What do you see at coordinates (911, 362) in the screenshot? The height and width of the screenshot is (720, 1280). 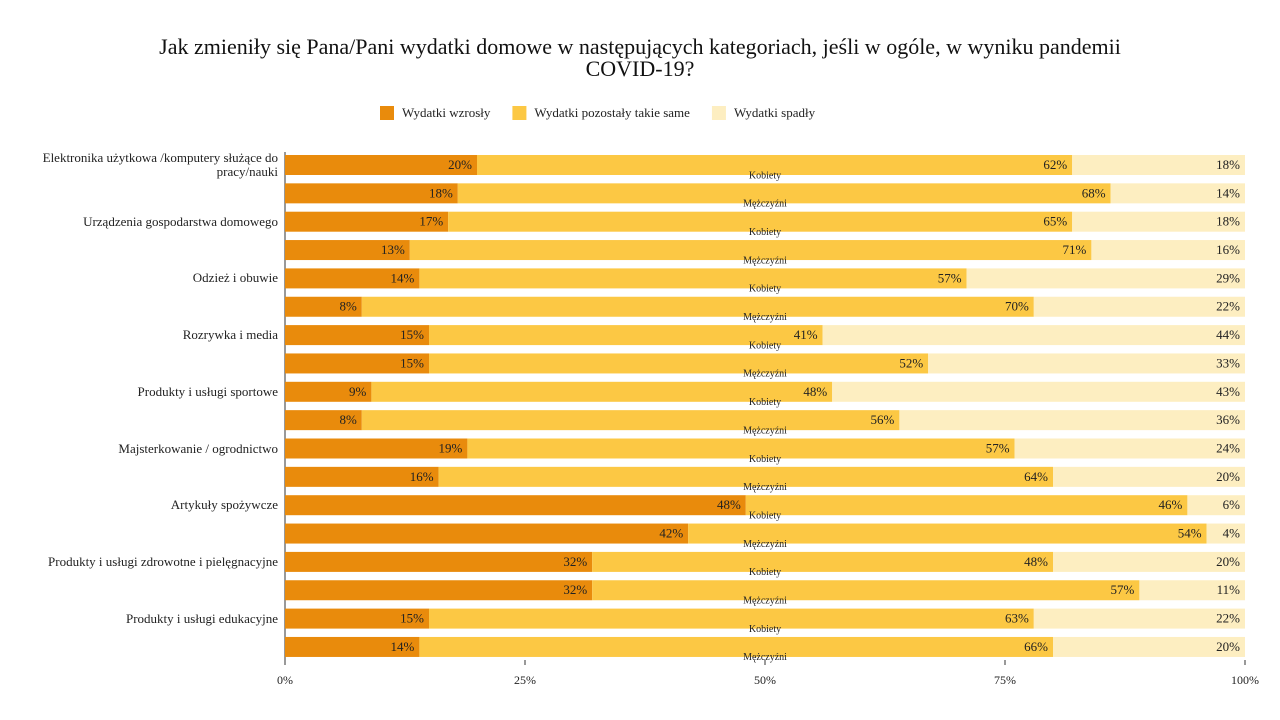 I see `value-label: 52%` at bounding box center [911, 362].